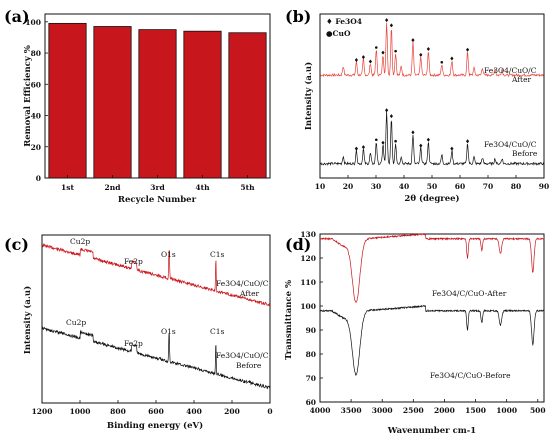  Describe the element at coordinates (351, 410) in the screenshot. I see `x-tick-label: 3500` at that location.